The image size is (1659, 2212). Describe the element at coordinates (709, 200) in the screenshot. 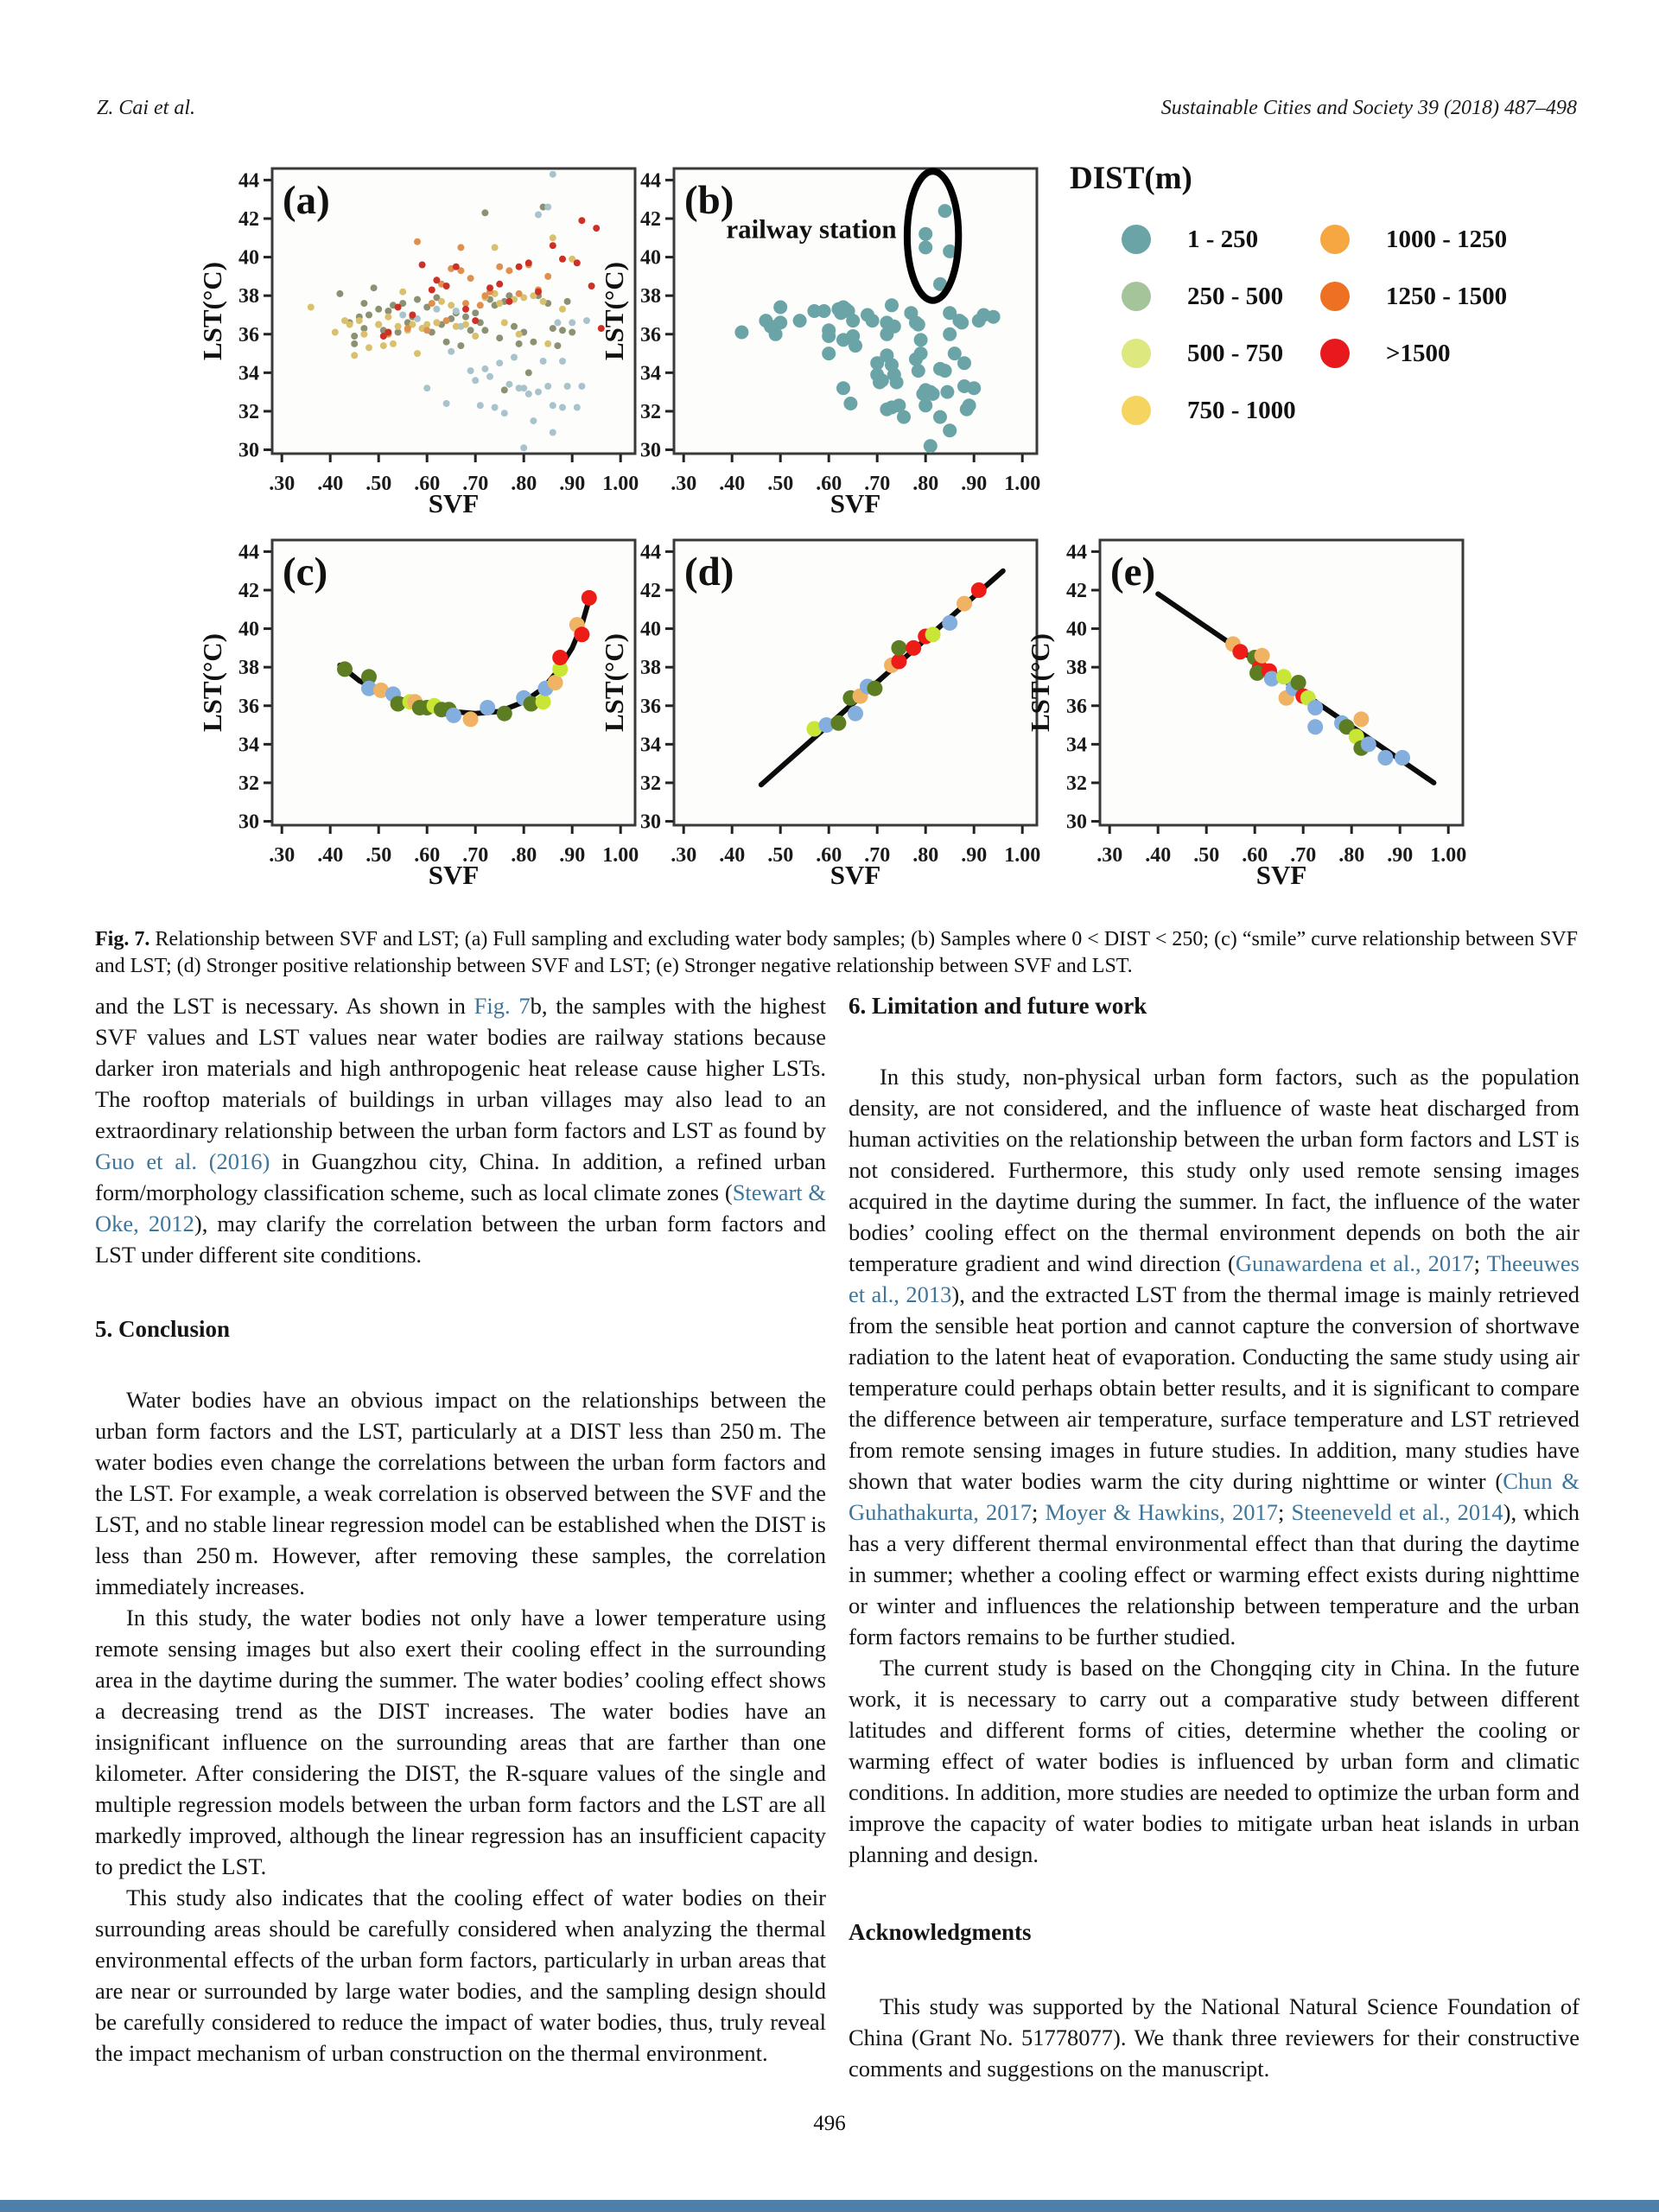

I see `panel-letter: (b)` at that location.